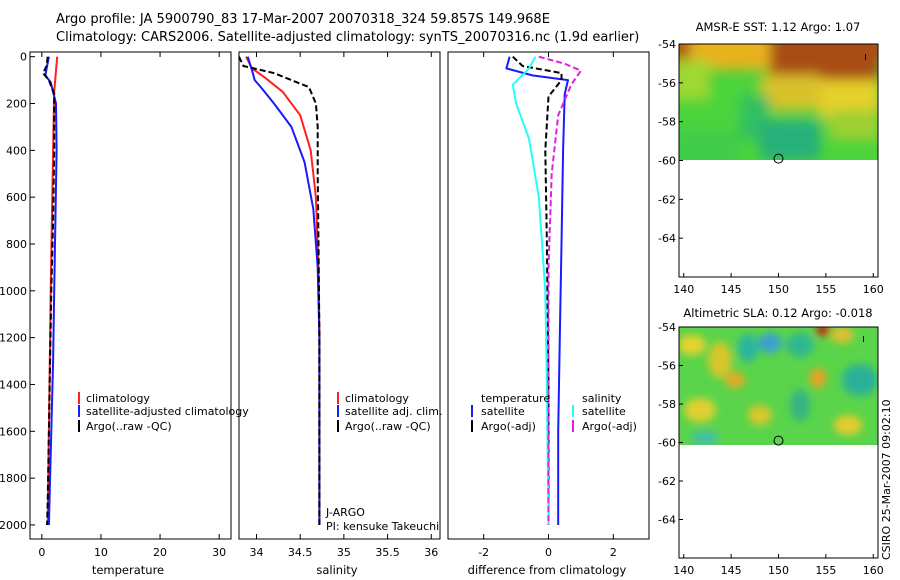 The height and width of the screenshot is (580, 900). What do you see at coordinates (683, 570) in the screenshot?
I see `sla-xtick-label: 140` at bounding box center [683, 570].